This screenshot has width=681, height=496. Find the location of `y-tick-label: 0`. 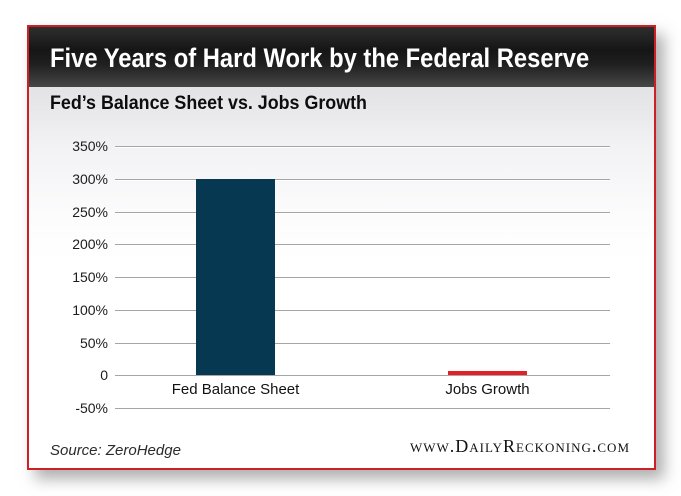

y-tick-label: 0 is located at coordinates (104, 375).